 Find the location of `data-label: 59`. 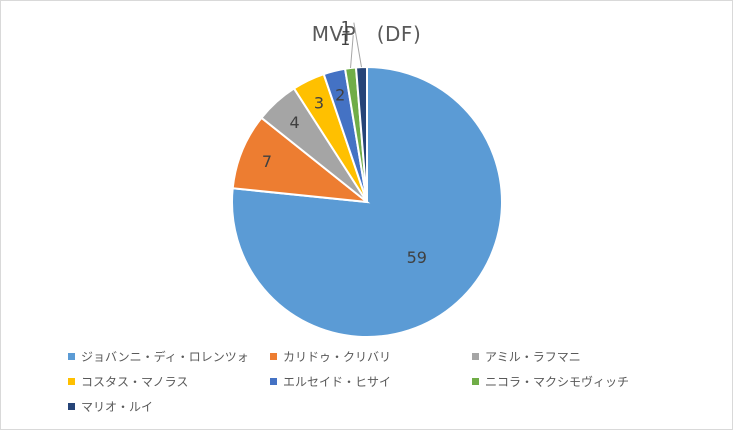

data-label: 59 is located at coordinates (417, 257).